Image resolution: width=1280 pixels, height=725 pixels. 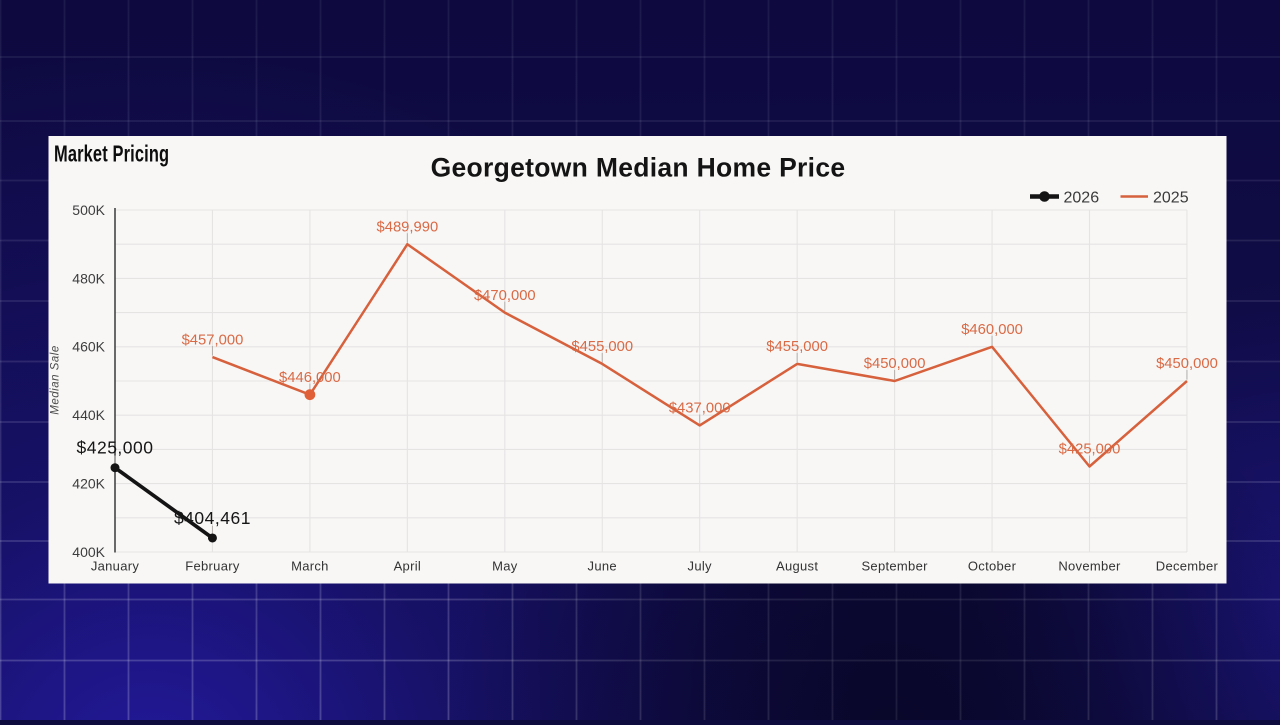 I want to click on svg-text: February, so click(x=212, y=566).